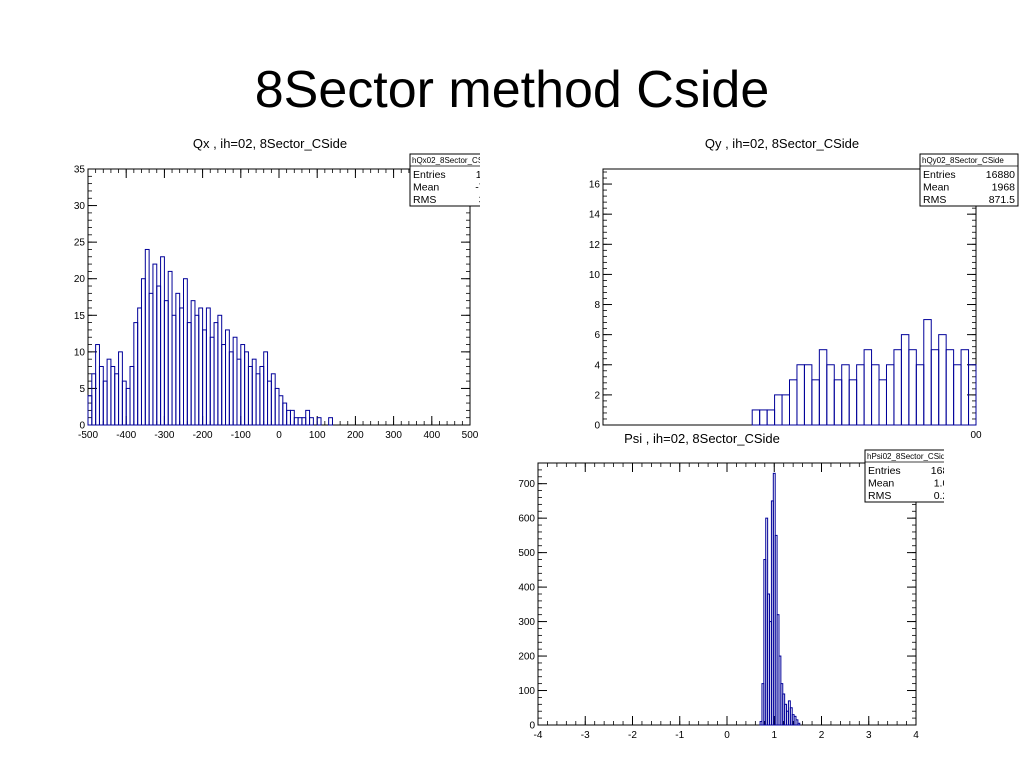 The image size is (1024, 768). I want to click on y-tick-label: 25, so click(80, 243).